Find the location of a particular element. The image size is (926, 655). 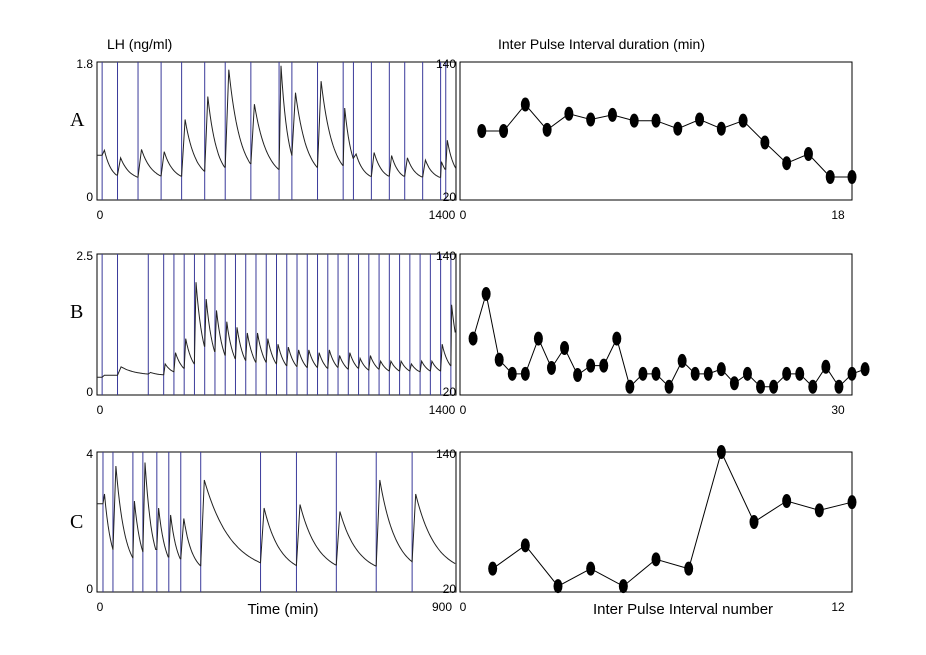

chart-C-lh: 0 4 0 900 C is located at coordinates (263, 530).